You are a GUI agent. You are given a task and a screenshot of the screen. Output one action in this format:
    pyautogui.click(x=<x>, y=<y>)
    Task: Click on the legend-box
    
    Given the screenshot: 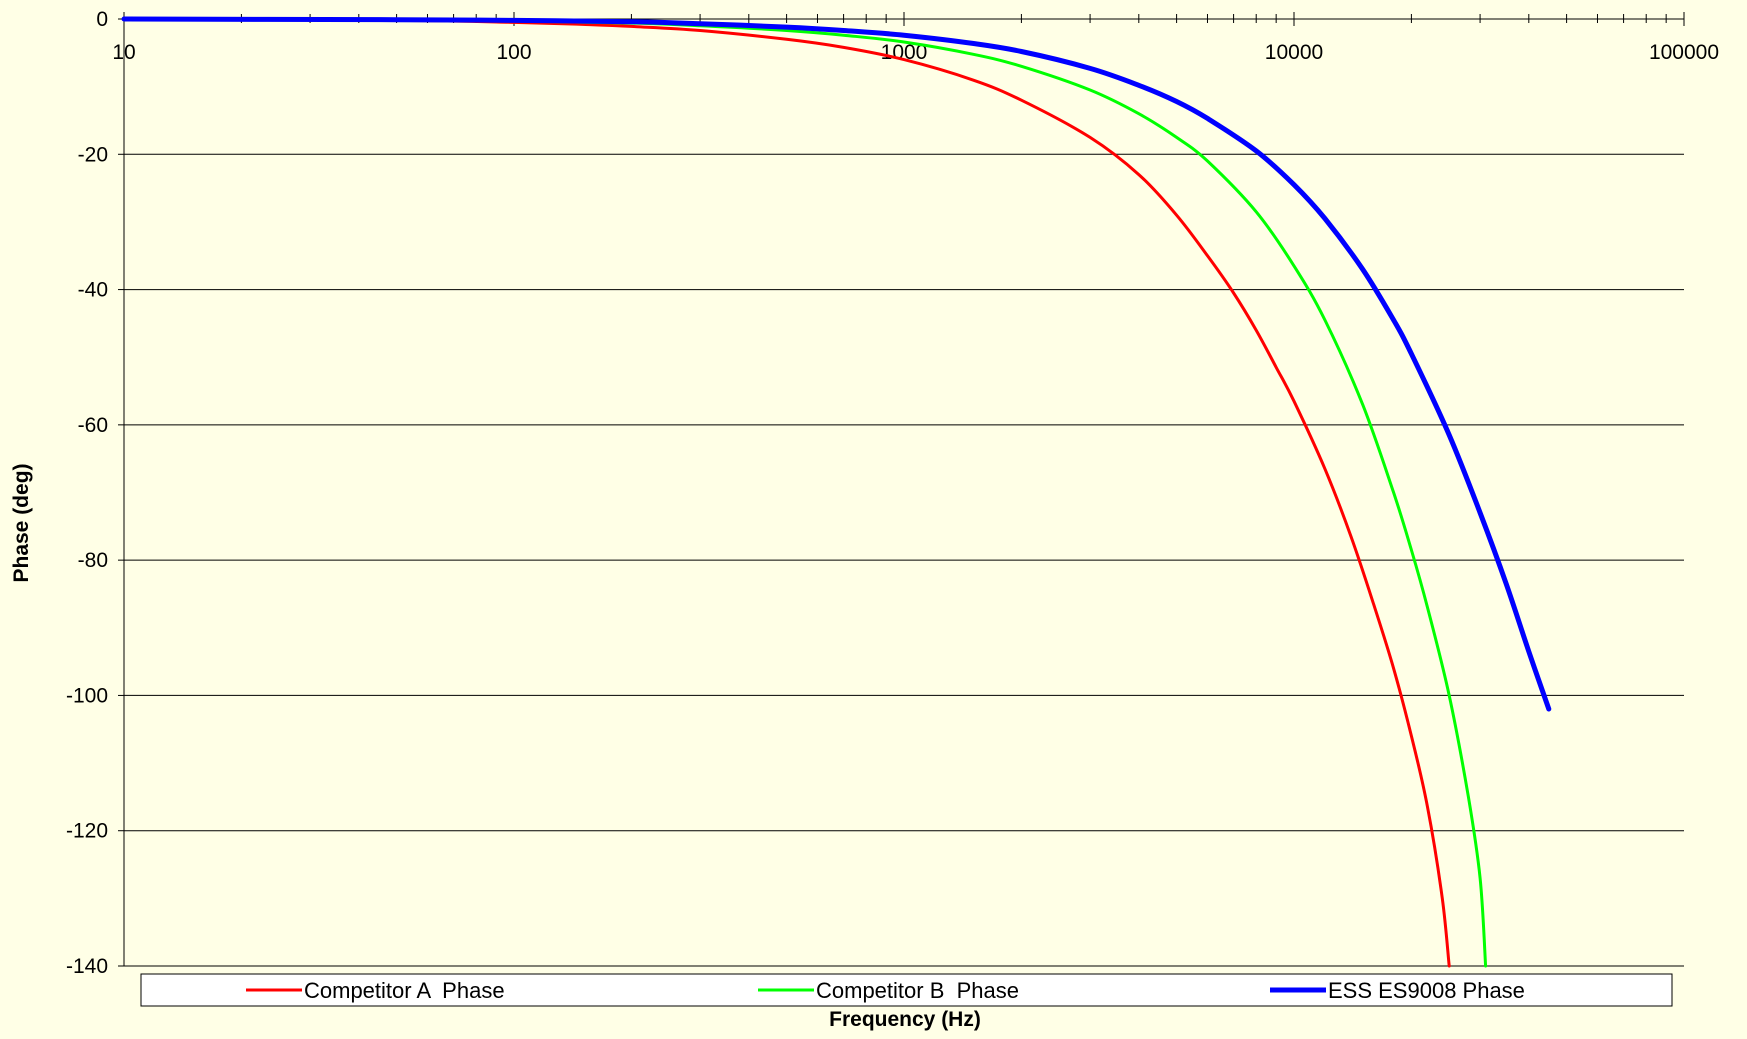 What is the action you would take?
    pyautogui.click(x=906, y=990)
    